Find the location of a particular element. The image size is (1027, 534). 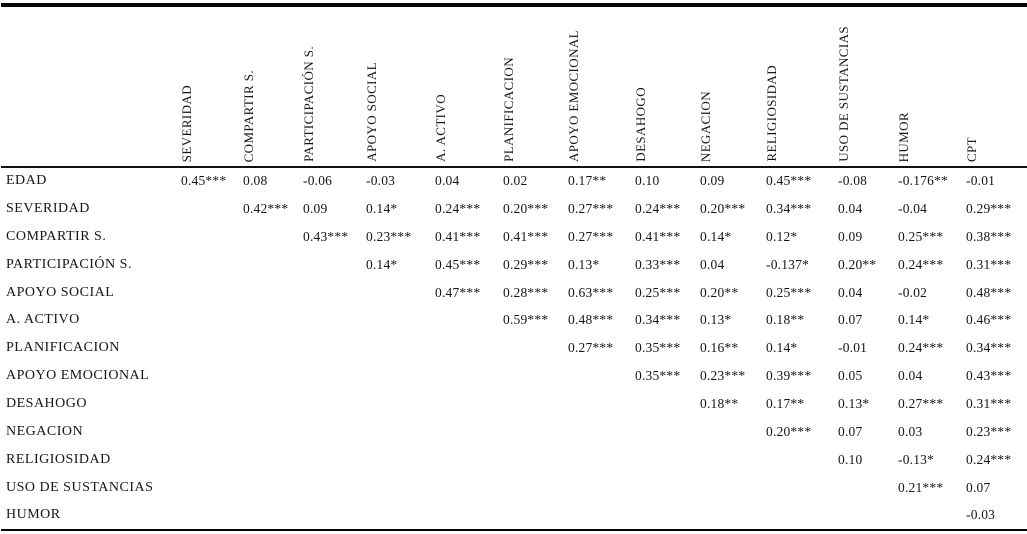

row-label: PARTICIPACIÓN S. is located at coordinates (69, 264).